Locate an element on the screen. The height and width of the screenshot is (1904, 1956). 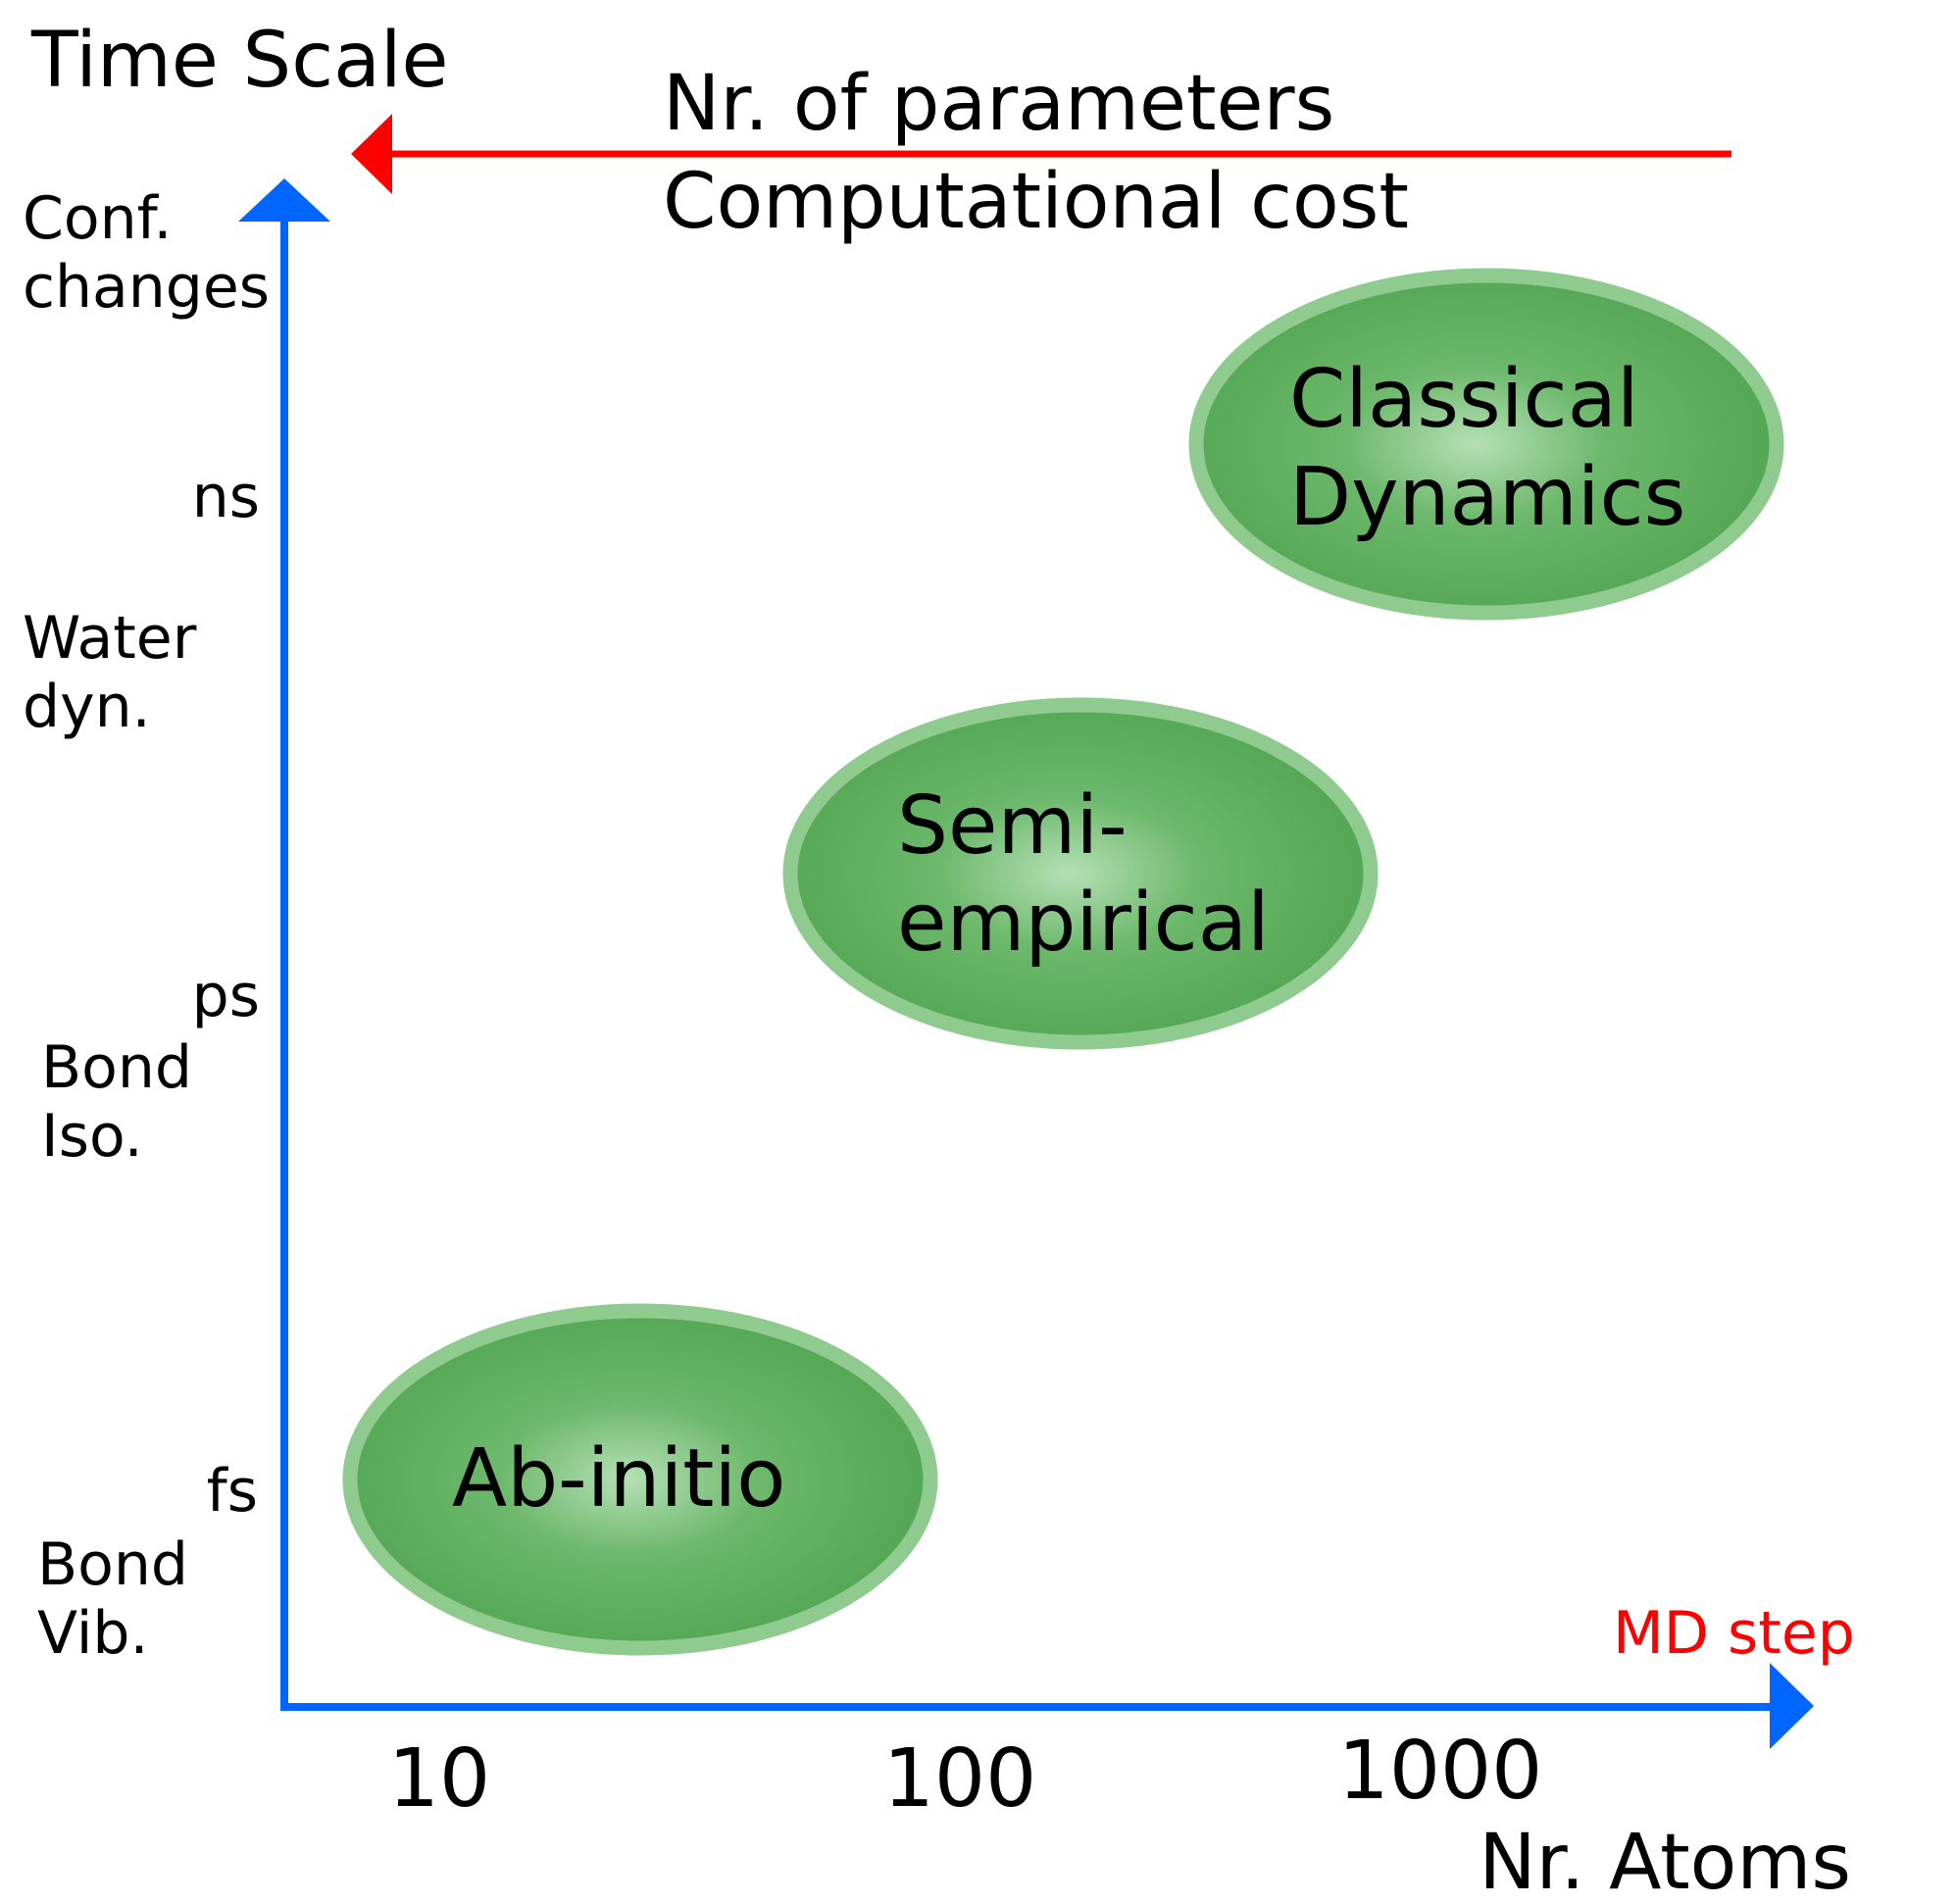
method-label: Semi- is located at coordinates (1012, 826).